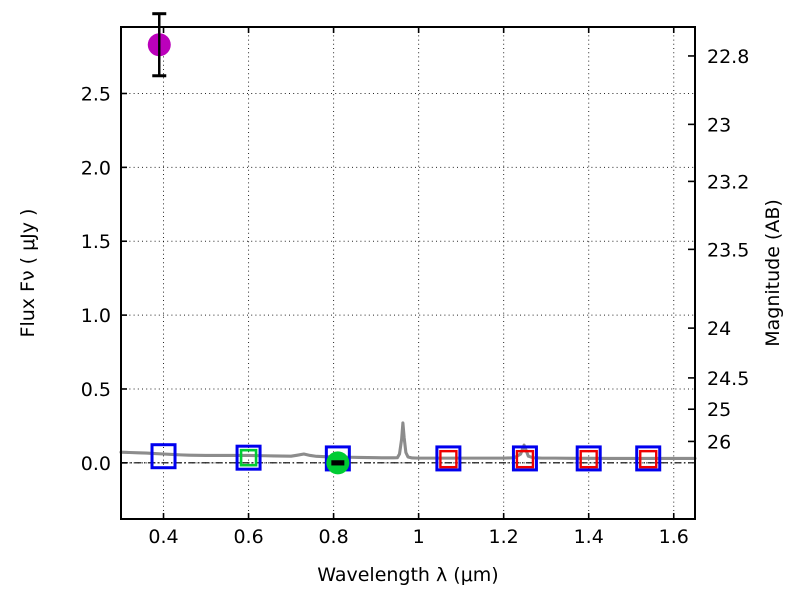 The width and height of the screenshot is (800, 600). Describe the element at coordinates (96, 168) in the screenshot. I see `ytick-label-4: 2.0` at that location.